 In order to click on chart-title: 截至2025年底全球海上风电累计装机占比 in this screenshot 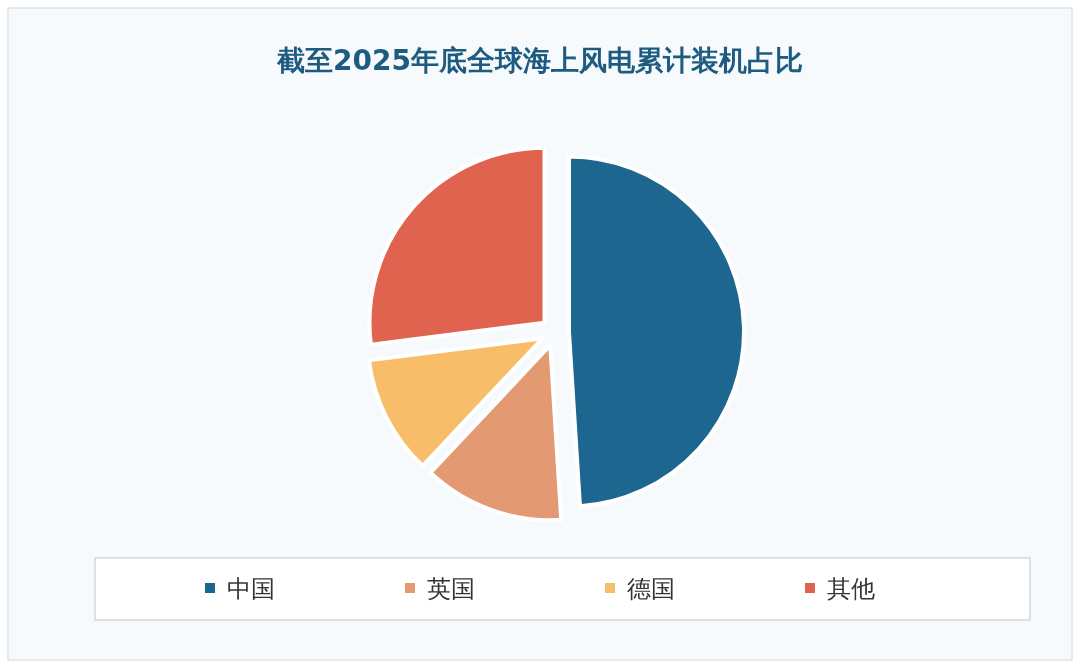, I will do `click(539, 60)`.